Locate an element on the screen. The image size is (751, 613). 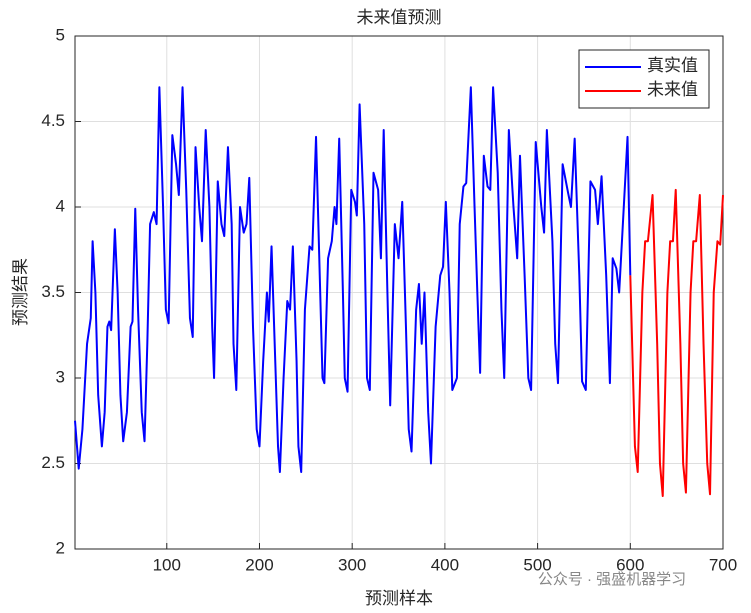
y-tick-label: 5 is located at coordinates (60, 34).